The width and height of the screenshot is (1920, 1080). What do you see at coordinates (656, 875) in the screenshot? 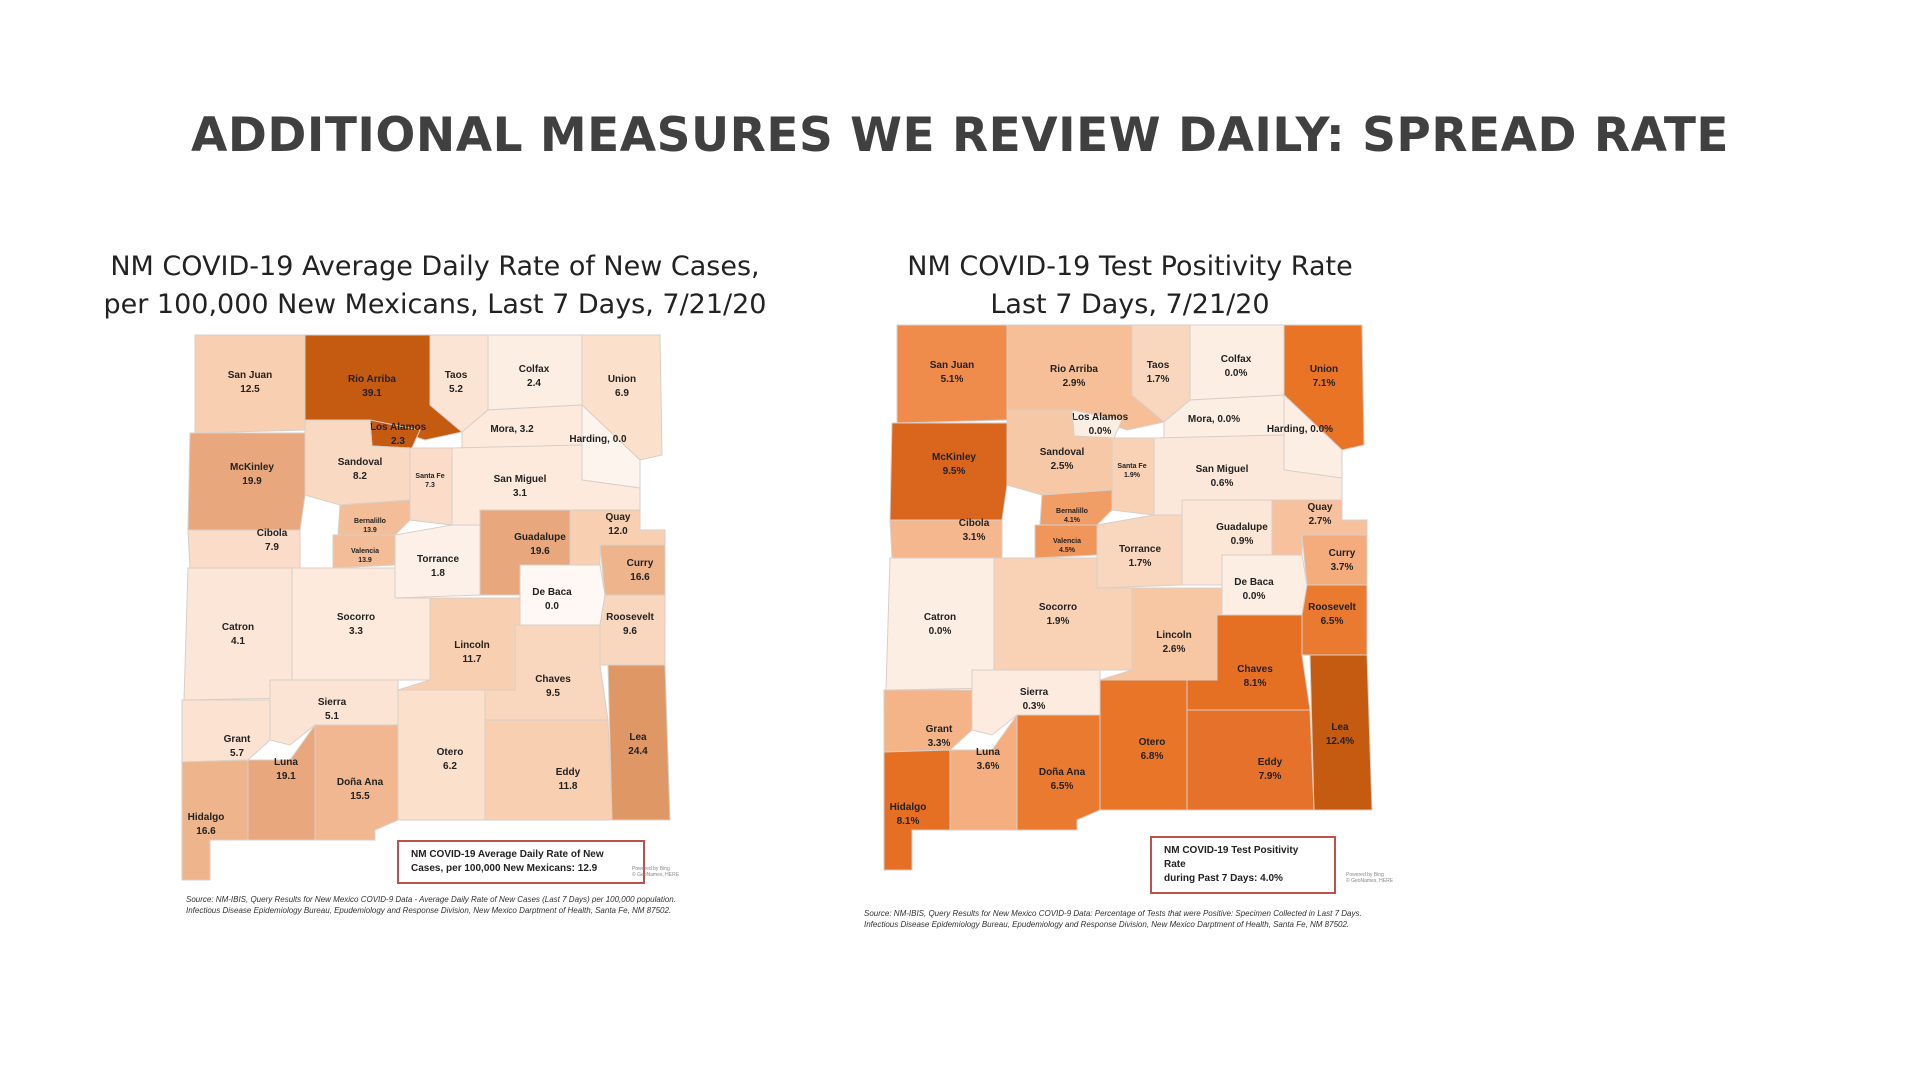
I see `map1-attribution-line2: © GeoNames, HERE` at bounding box center [656, 875].